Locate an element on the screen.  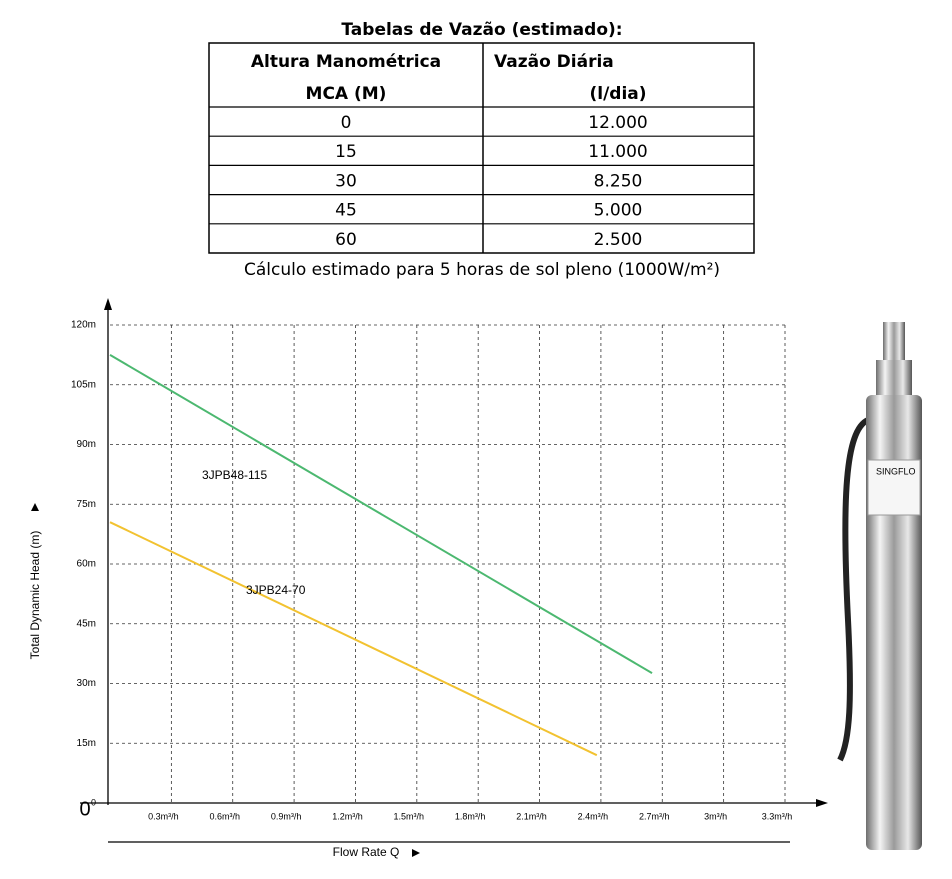
x-tick-label: 2.7m³/h is located at coordinates (654, 816).